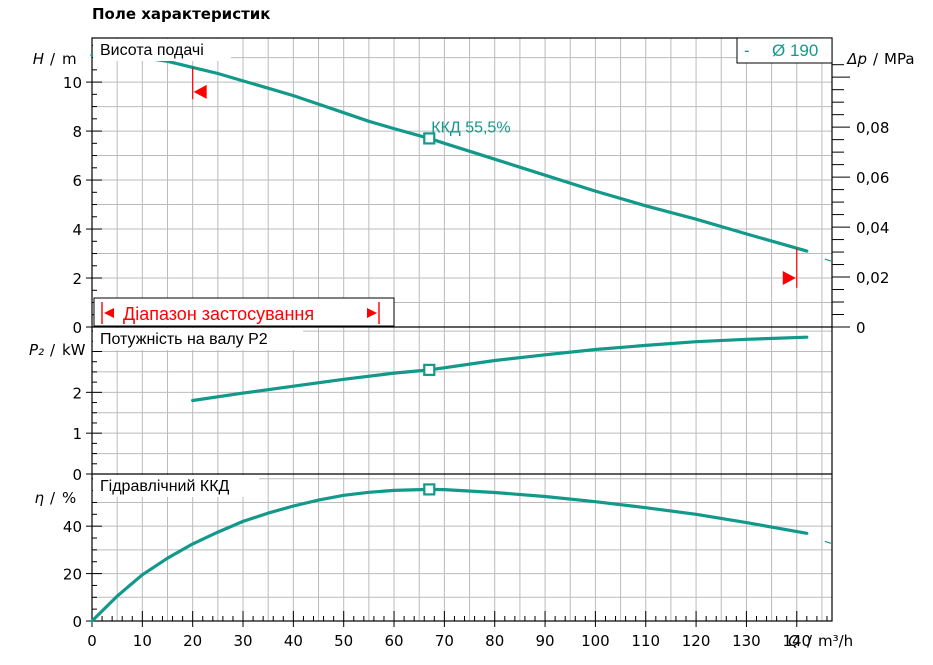  Describe the element at coordinates (152, 50) in the screenshot. I see `panel-label: Висота подачі` at that location.